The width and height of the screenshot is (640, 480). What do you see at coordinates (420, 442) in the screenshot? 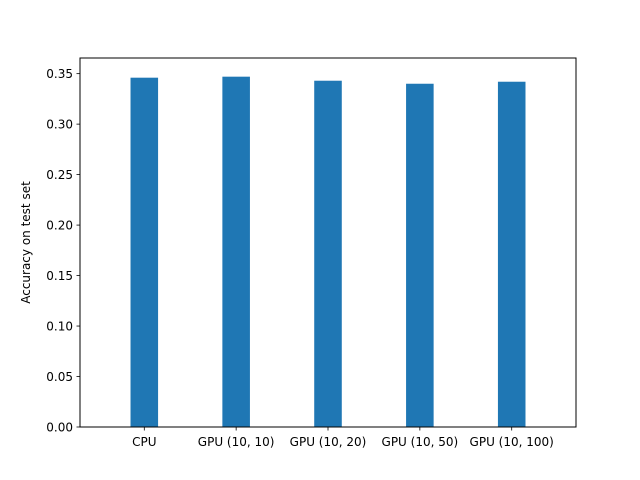
I see `x-tick-label: GPU (10, 50)` at bounding box center [420, 442].